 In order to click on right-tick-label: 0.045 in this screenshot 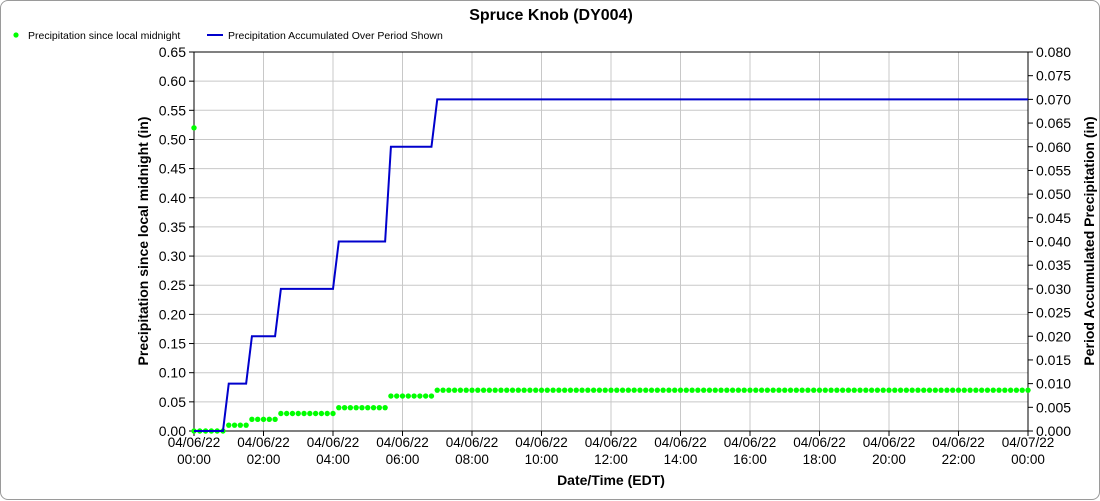, I will do `click(1053, 218)`.